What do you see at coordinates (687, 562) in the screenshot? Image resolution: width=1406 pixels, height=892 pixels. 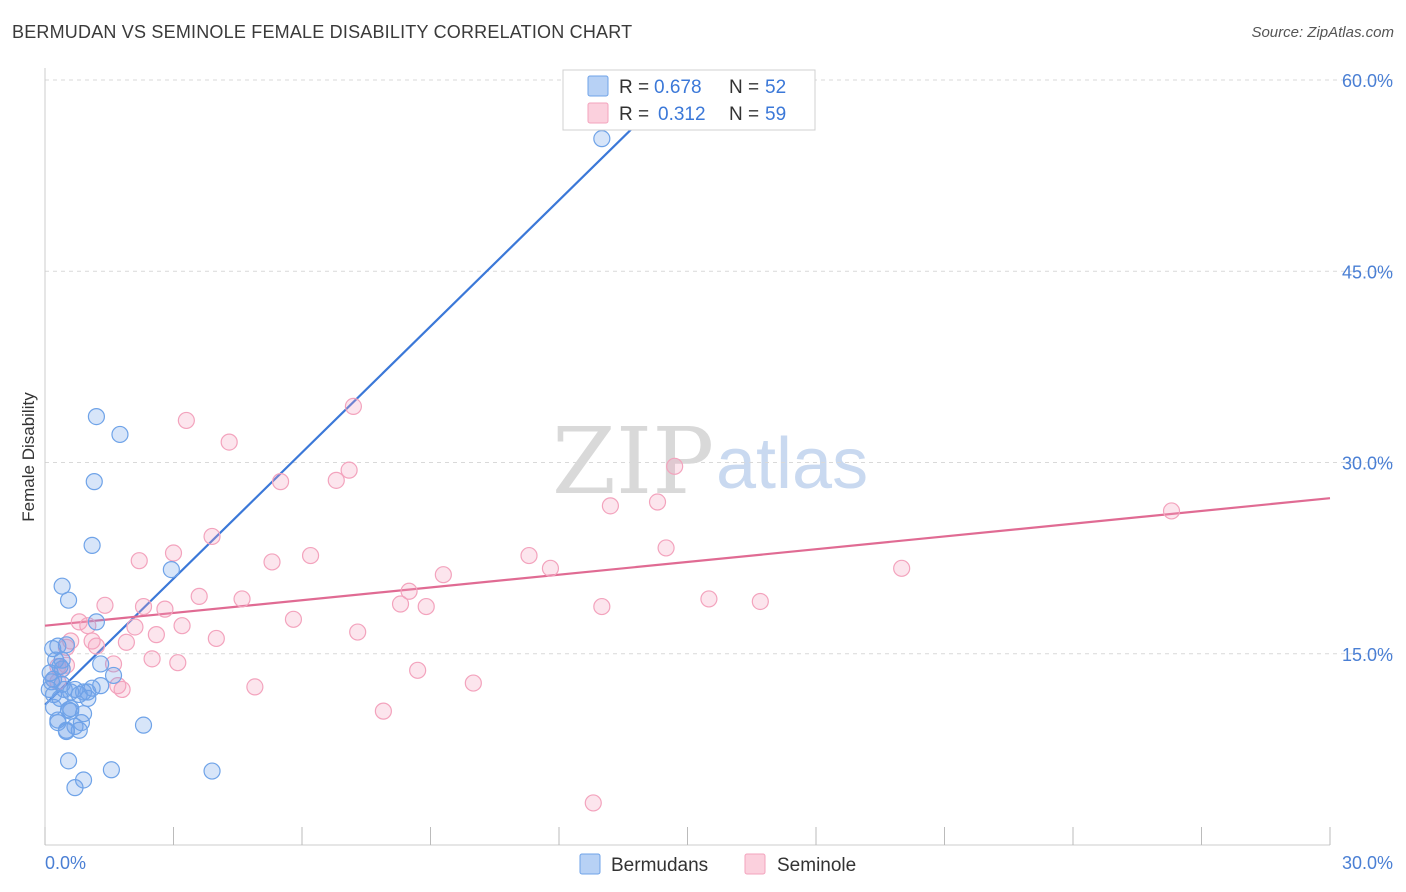 I see `seminole-trend-line` at bounding box center [687, 562].